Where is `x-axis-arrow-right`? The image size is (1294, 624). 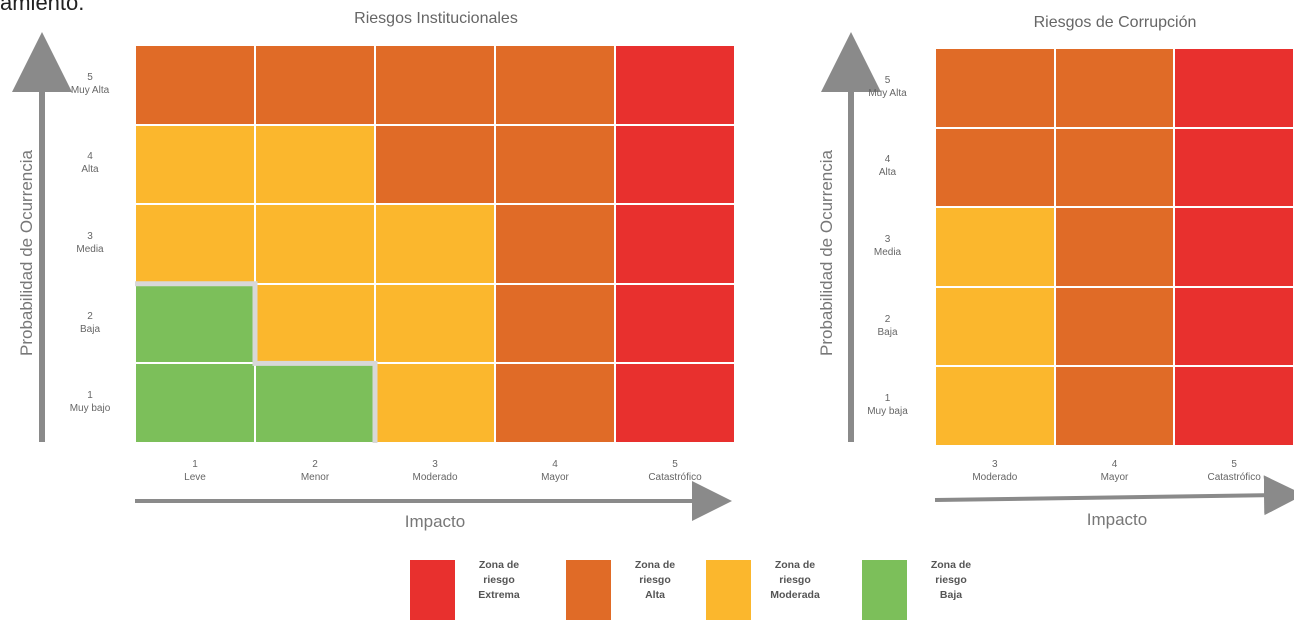
x-axis-arrow-right is located at coordinates (1114, 495).